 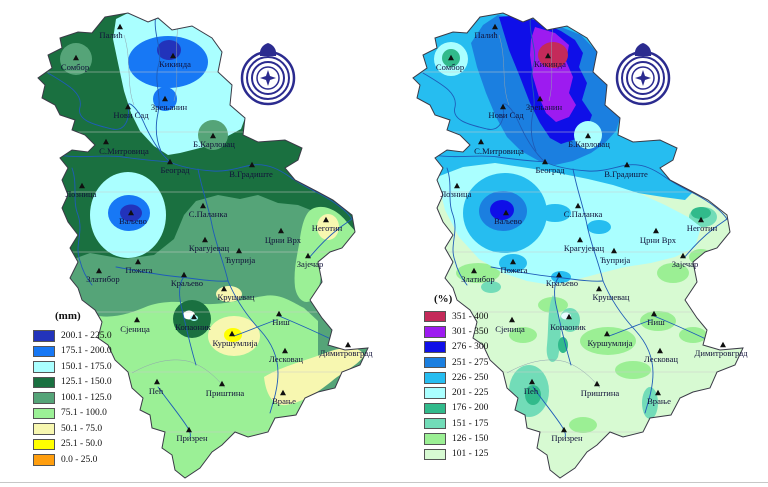 What do you see at coordinates (86, 335) in the screenshot?
I see `legend-label: 200.1 - 225.0` at bounding box center [86, 335].